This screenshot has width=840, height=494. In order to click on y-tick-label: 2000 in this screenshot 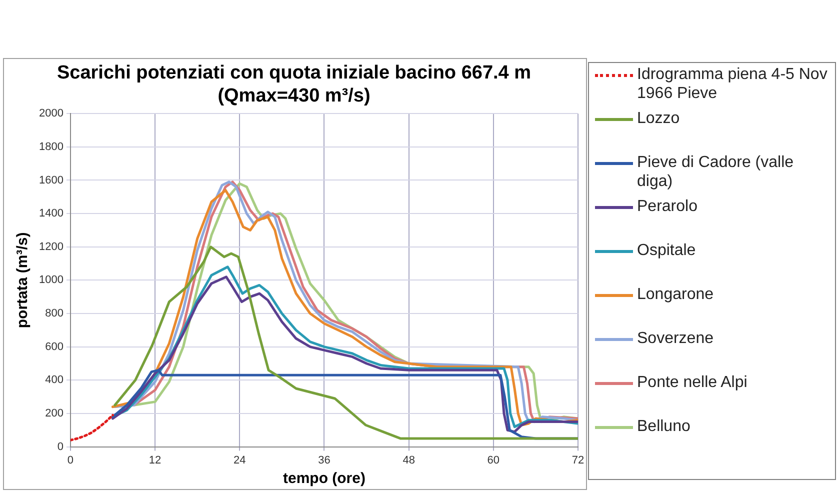, I will do `click(51, 114)`.